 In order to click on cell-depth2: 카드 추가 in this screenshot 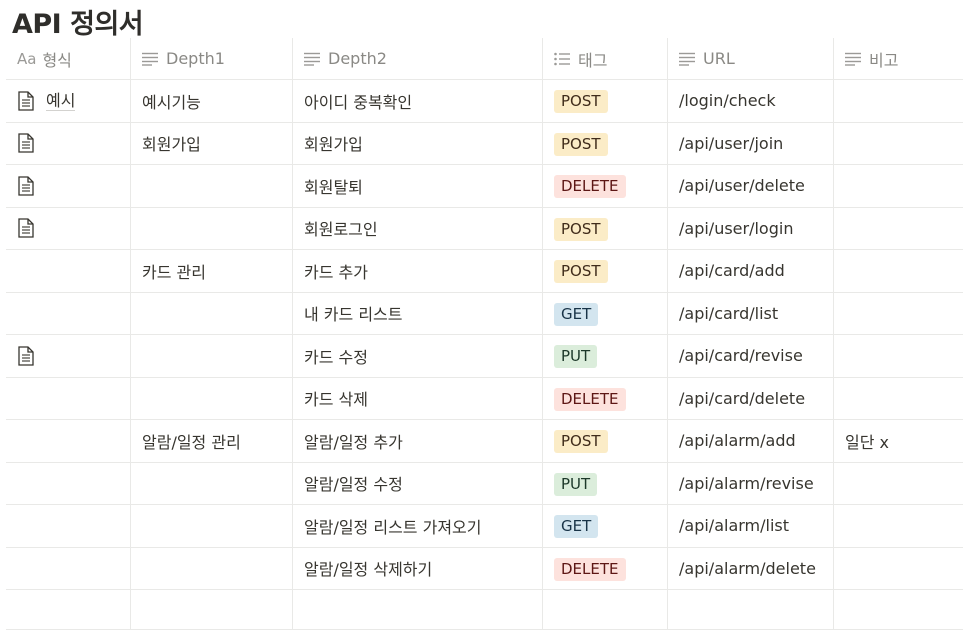, I will do `click(418, 271)`.